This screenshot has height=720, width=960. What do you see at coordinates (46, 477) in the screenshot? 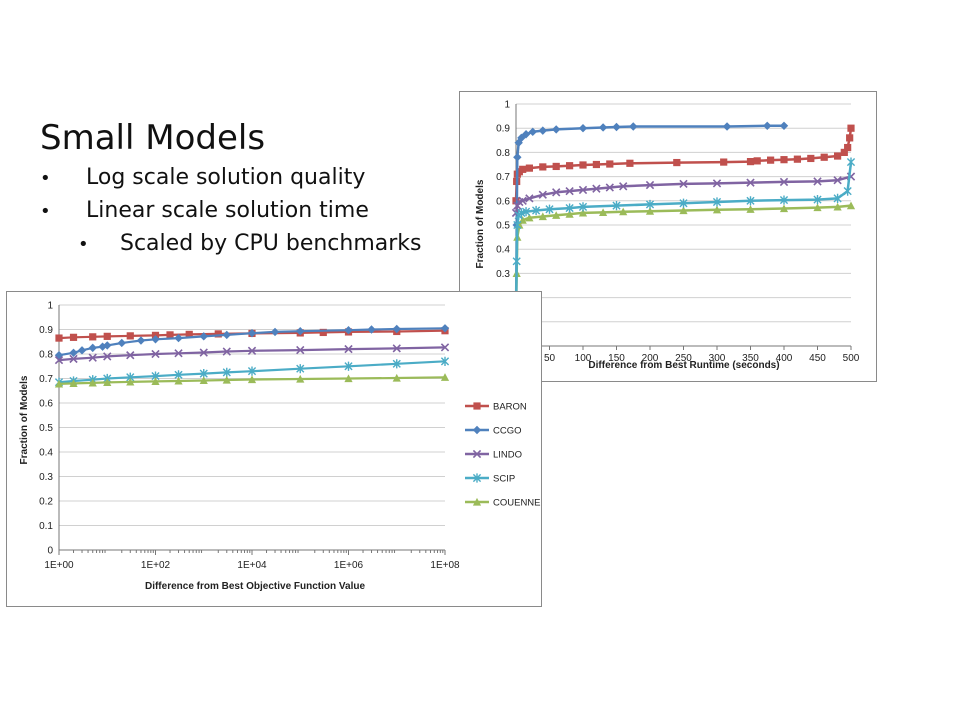
I see `y-tick-label: 0.3` at bounding box center [46, 477].